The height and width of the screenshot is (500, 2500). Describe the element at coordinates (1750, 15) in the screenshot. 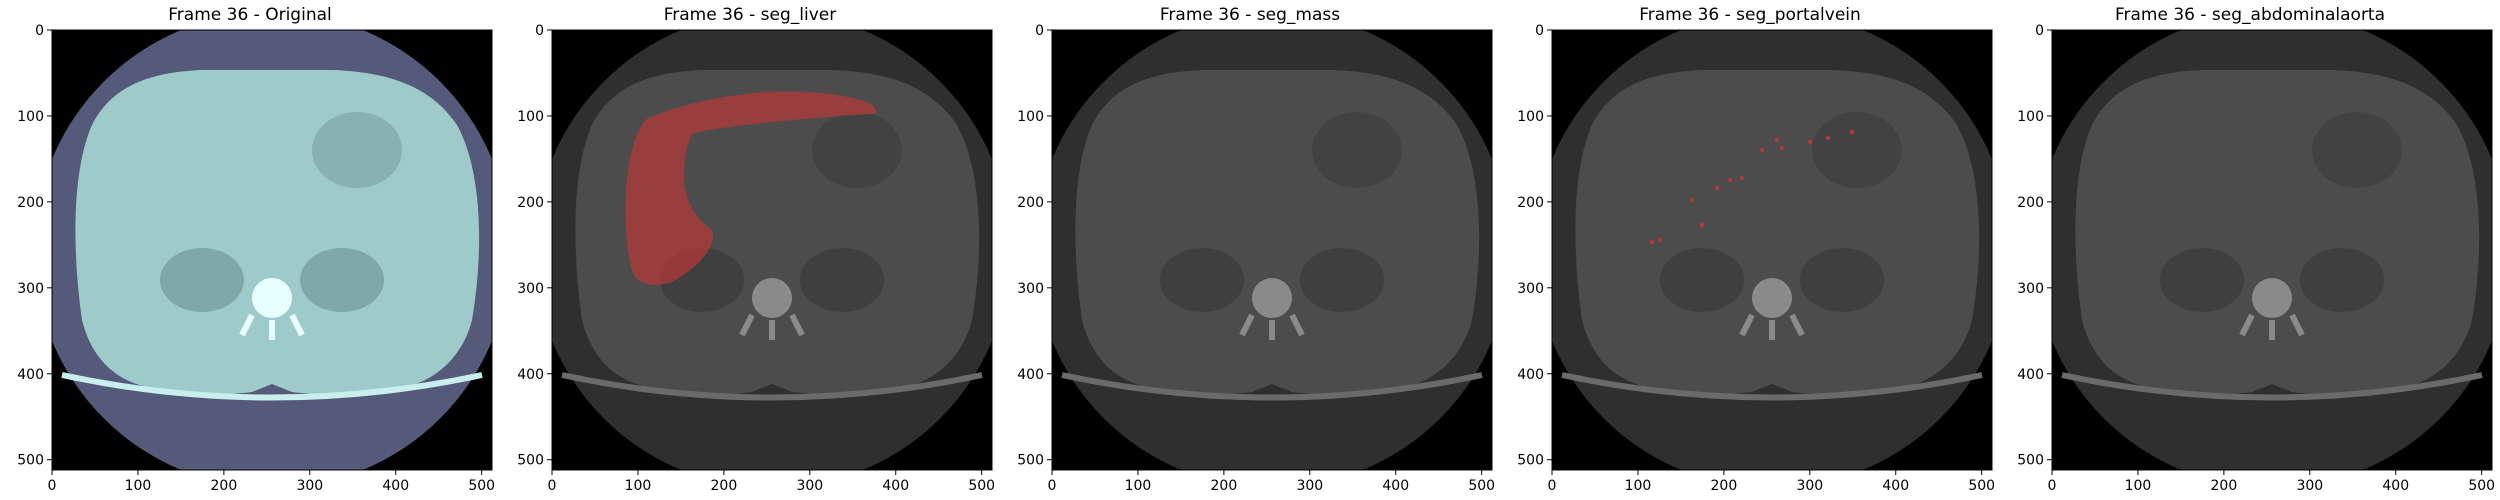

I see `panel-title: Frame 36 - seg_portalvein` at that location.